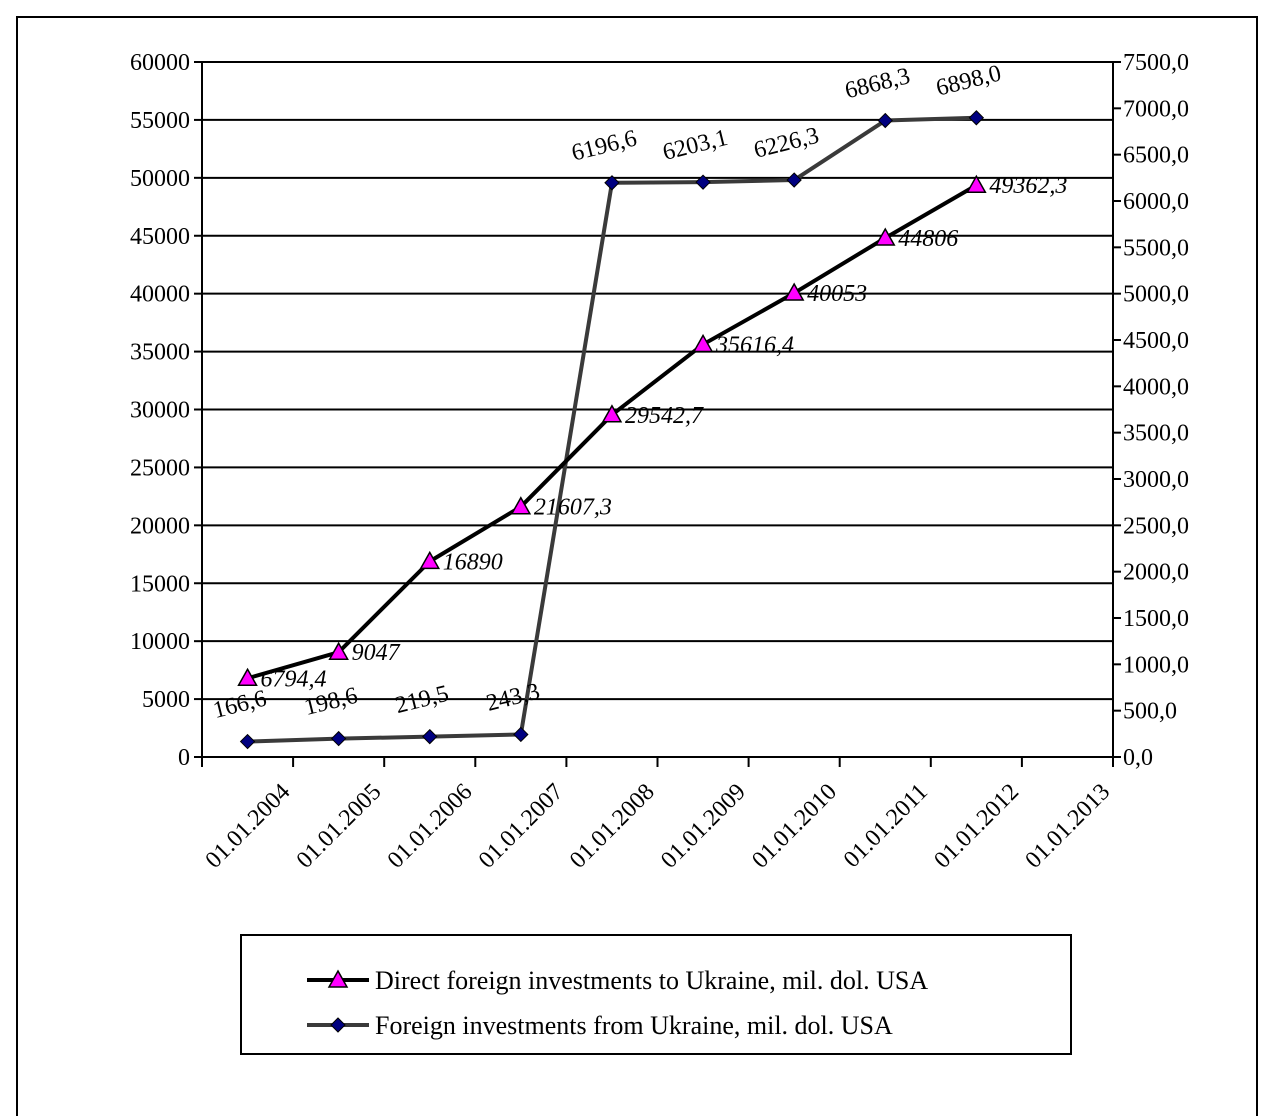 The width and height of the screenshot is (1276, 1116). What do you see at coordinates (664, 416) in the screenshot?
I see `data-label-direct-foreign-investments: 29542,7` at bounding box center [664, 416].